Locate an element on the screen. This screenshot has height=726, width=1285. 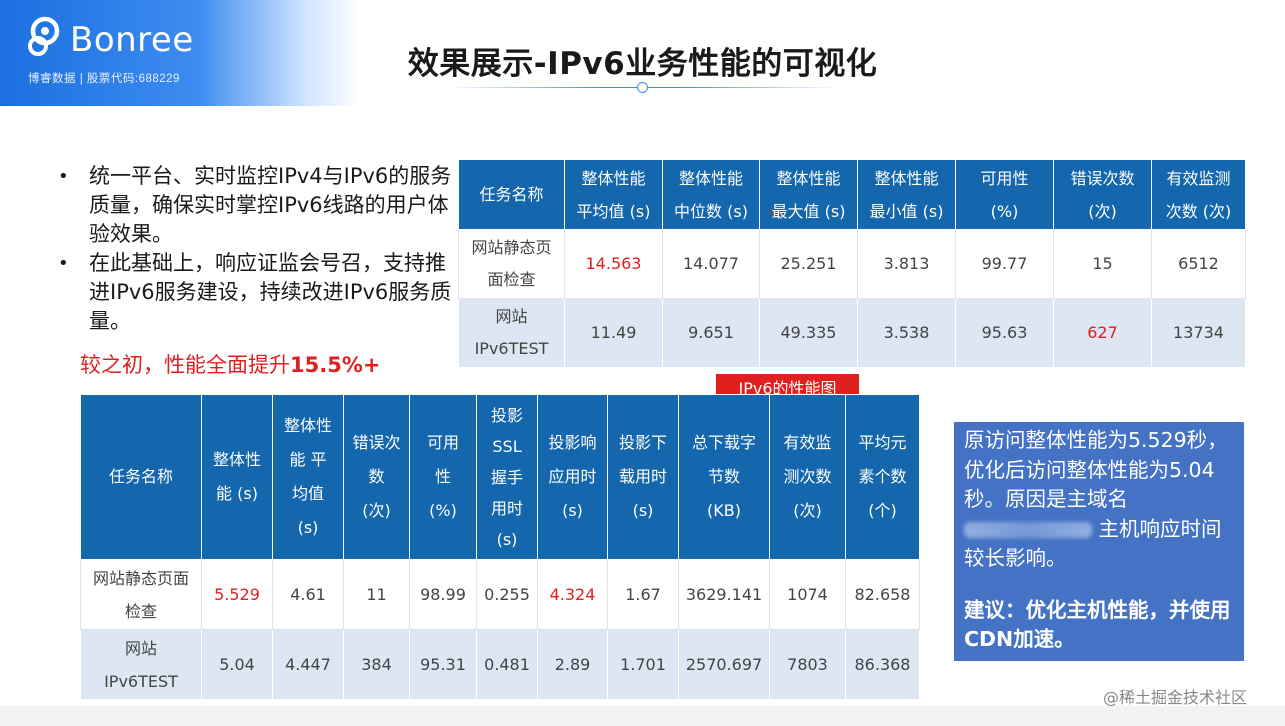
table-cell: 627 is located at coordinates (1102, 333).